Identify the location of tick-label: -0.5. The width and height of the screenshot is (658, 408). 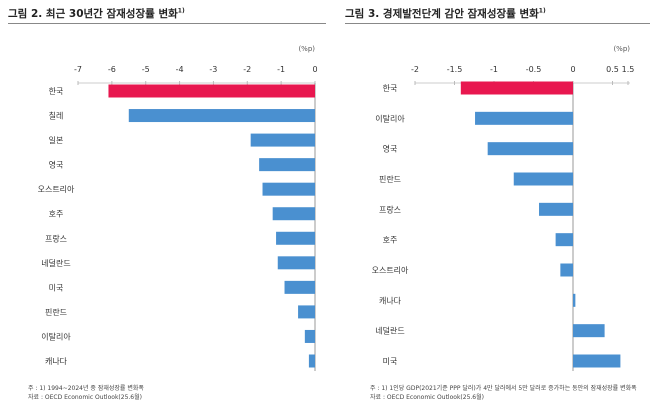
(534, 69).